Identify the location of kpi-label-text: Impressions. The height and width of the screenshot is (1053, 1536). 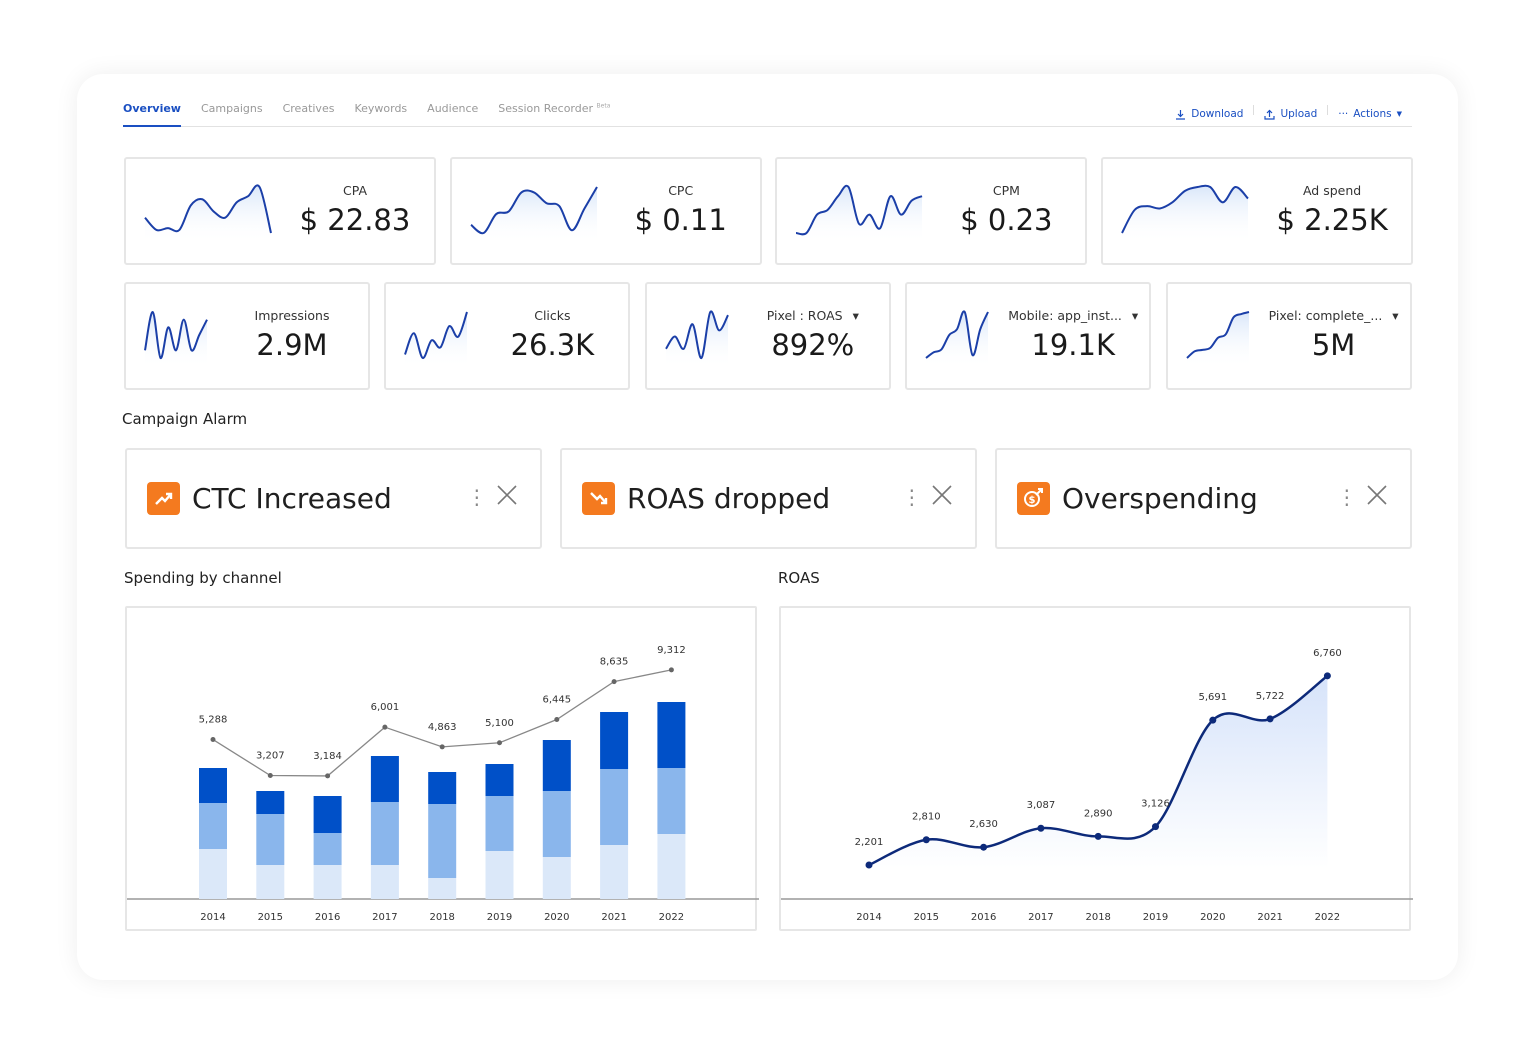
(292, 315).